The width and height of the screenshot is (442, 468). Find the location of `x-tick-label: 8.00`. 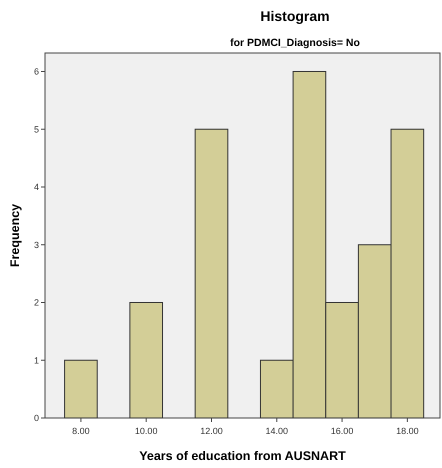

x-tick-label: 8.00 is located at coordinates (81, 431).